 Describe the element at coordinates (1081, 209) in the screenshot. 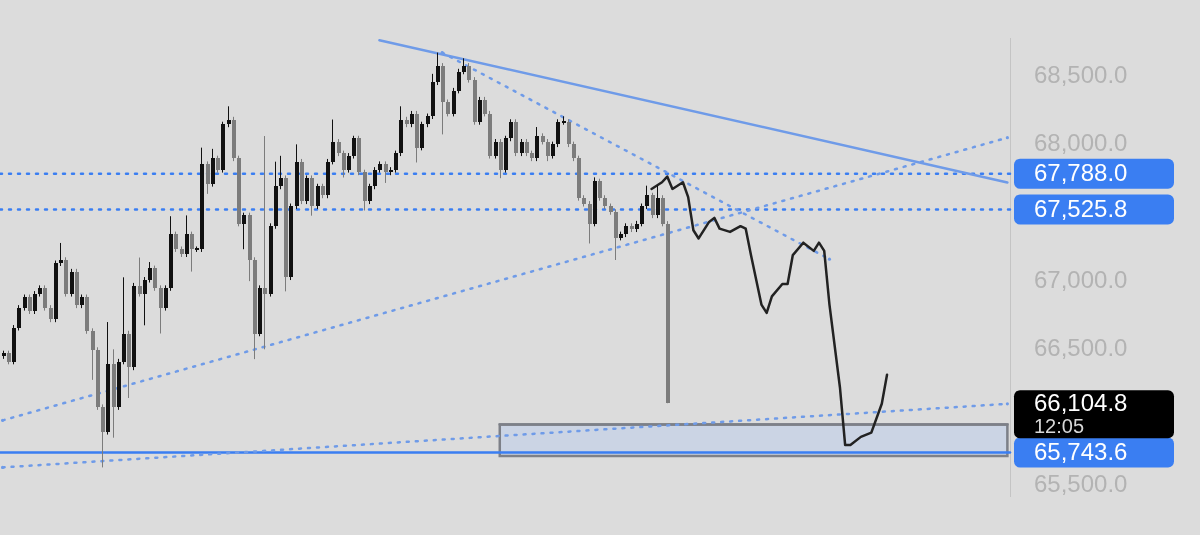

I see `ref-line-label: 67,525.8` at that location.